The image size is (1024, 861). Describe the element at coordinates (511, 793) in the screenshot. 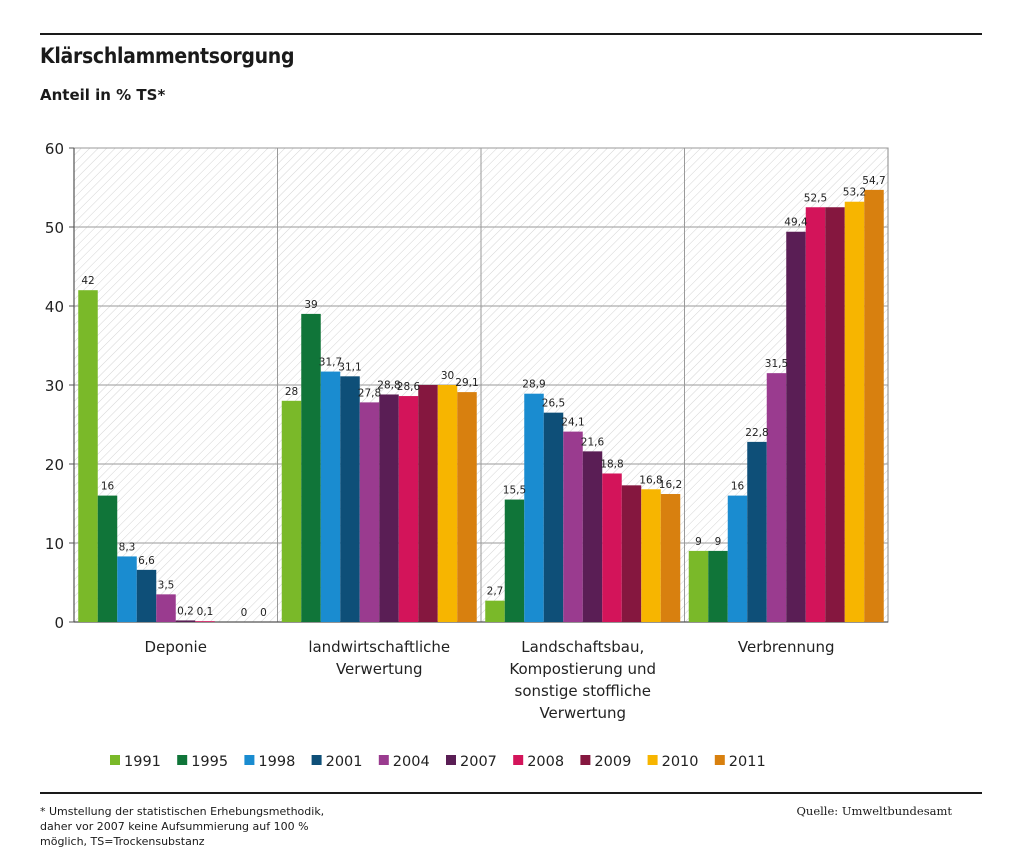

I see `bottom-rule` at that location.